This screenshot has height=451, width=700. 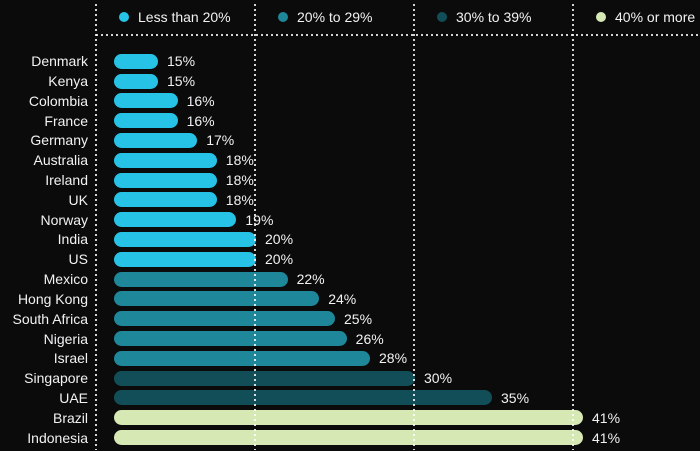 What do you see at coordinates (369, 338) in the screenshot?
I see `value-label: 26%` at bounding box center [369, 338].